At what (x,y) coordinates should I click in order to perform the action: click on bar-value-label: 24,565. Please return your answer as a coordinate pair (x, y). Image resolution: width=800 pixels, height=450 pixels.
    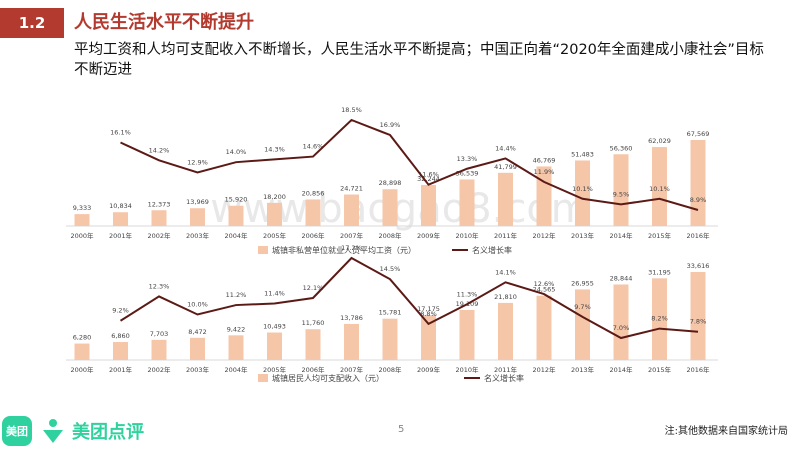
    Looking at the image, I should click on (544, 290).